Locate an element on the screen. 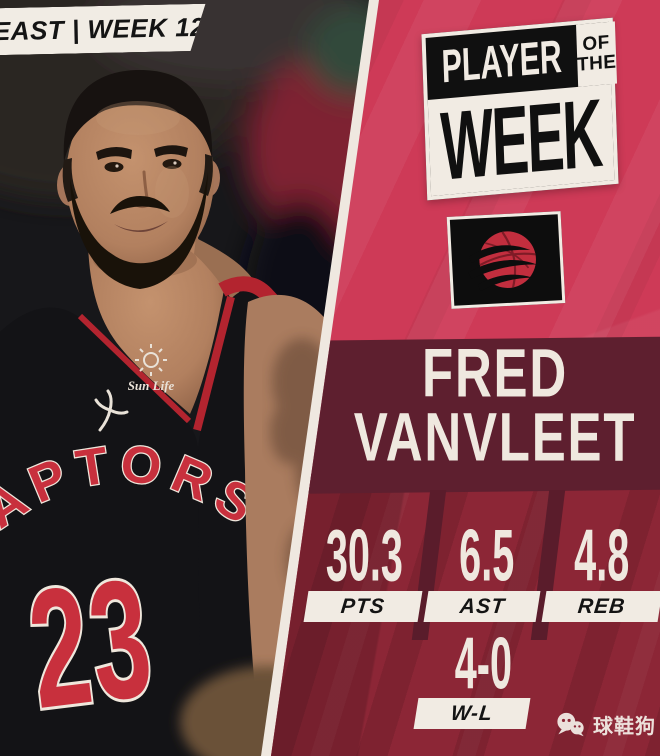 The image size is (660, 756). stat-points-value: 30.3 is located at coordinates (364, 555).